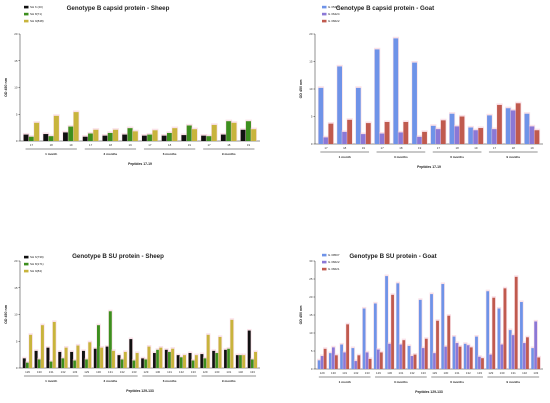 This screenshot has width=550, height=403. I want to click on legend-label: G 35427, so click(334, 7).